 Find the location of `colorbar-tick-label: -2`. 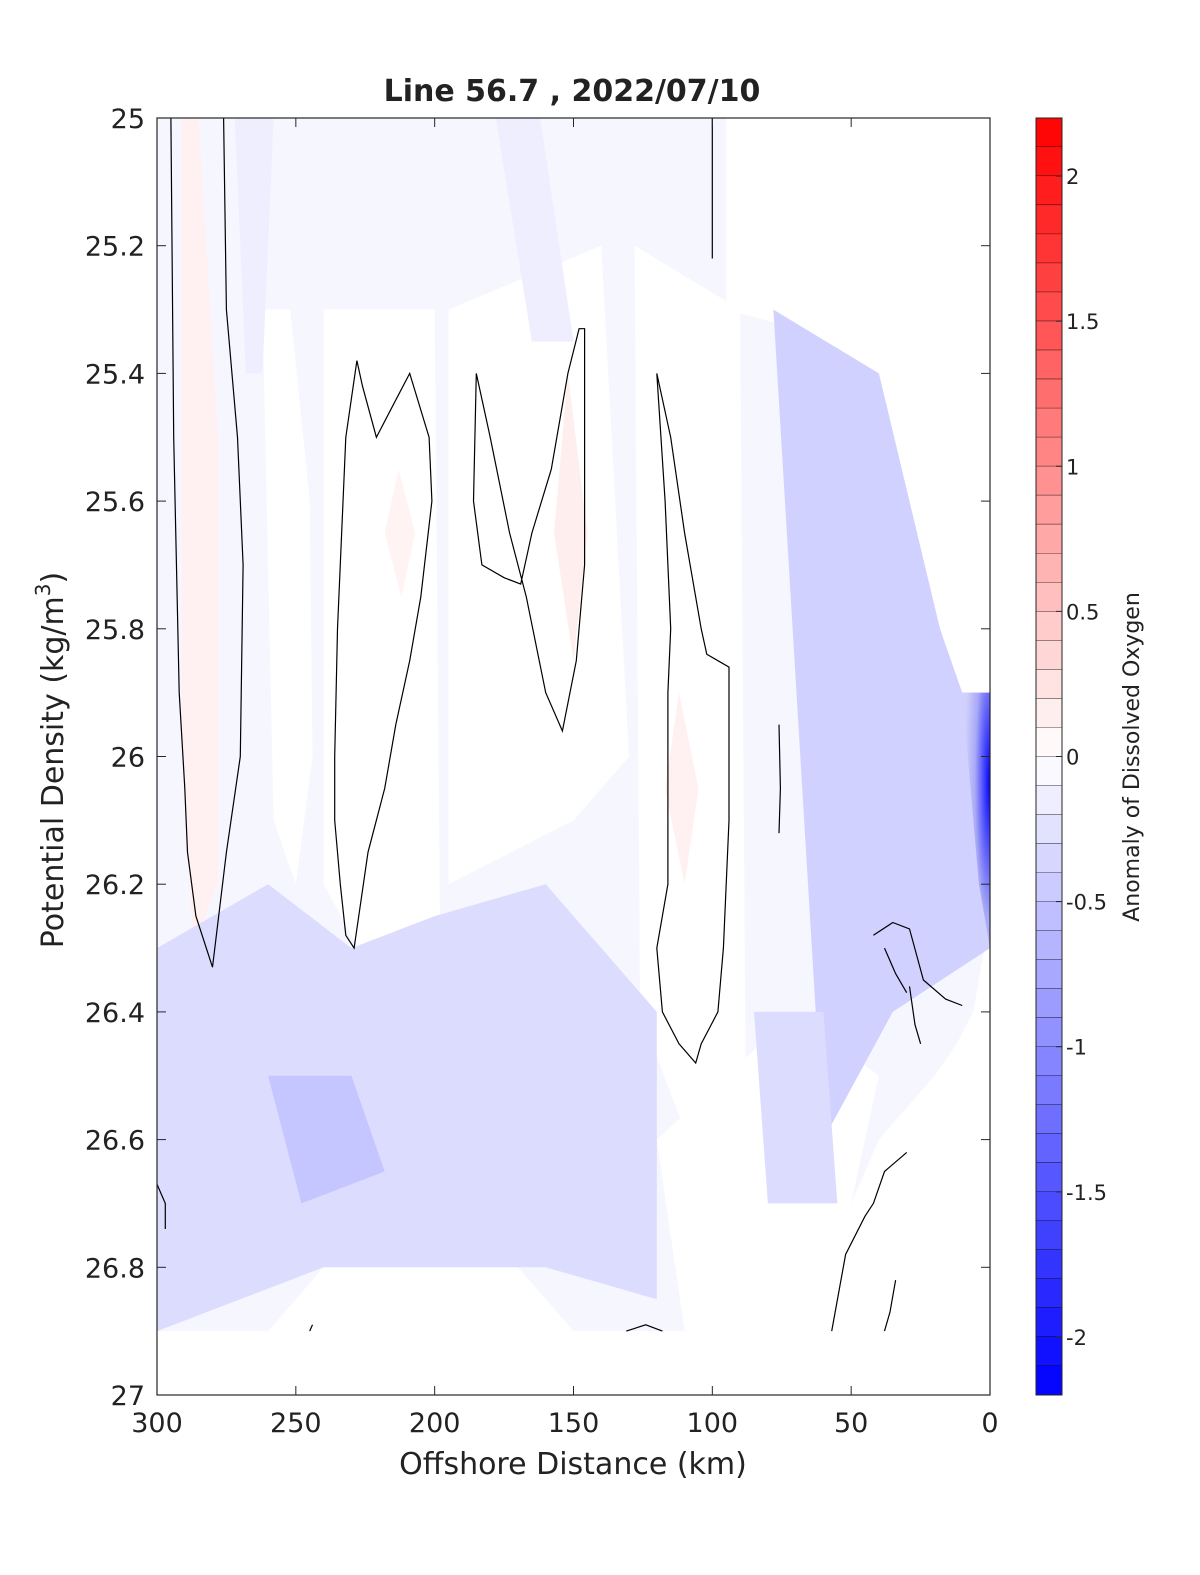

colorbar-tick-label: -2 is located at coordinates (1076, 1338).